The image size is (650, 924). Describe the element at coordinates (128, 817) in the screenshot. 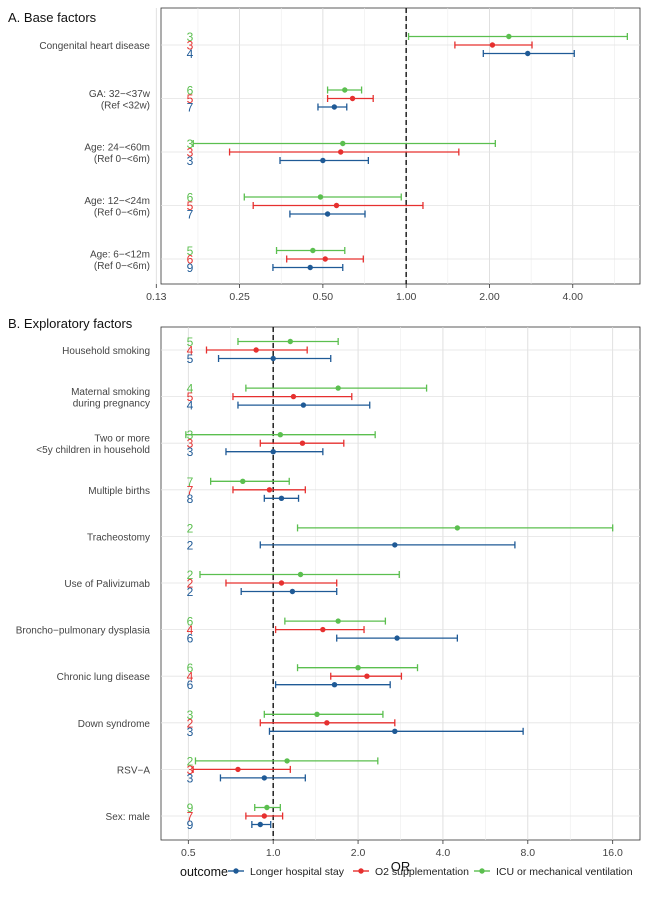

I see `row-label: Sex: male` at that location.